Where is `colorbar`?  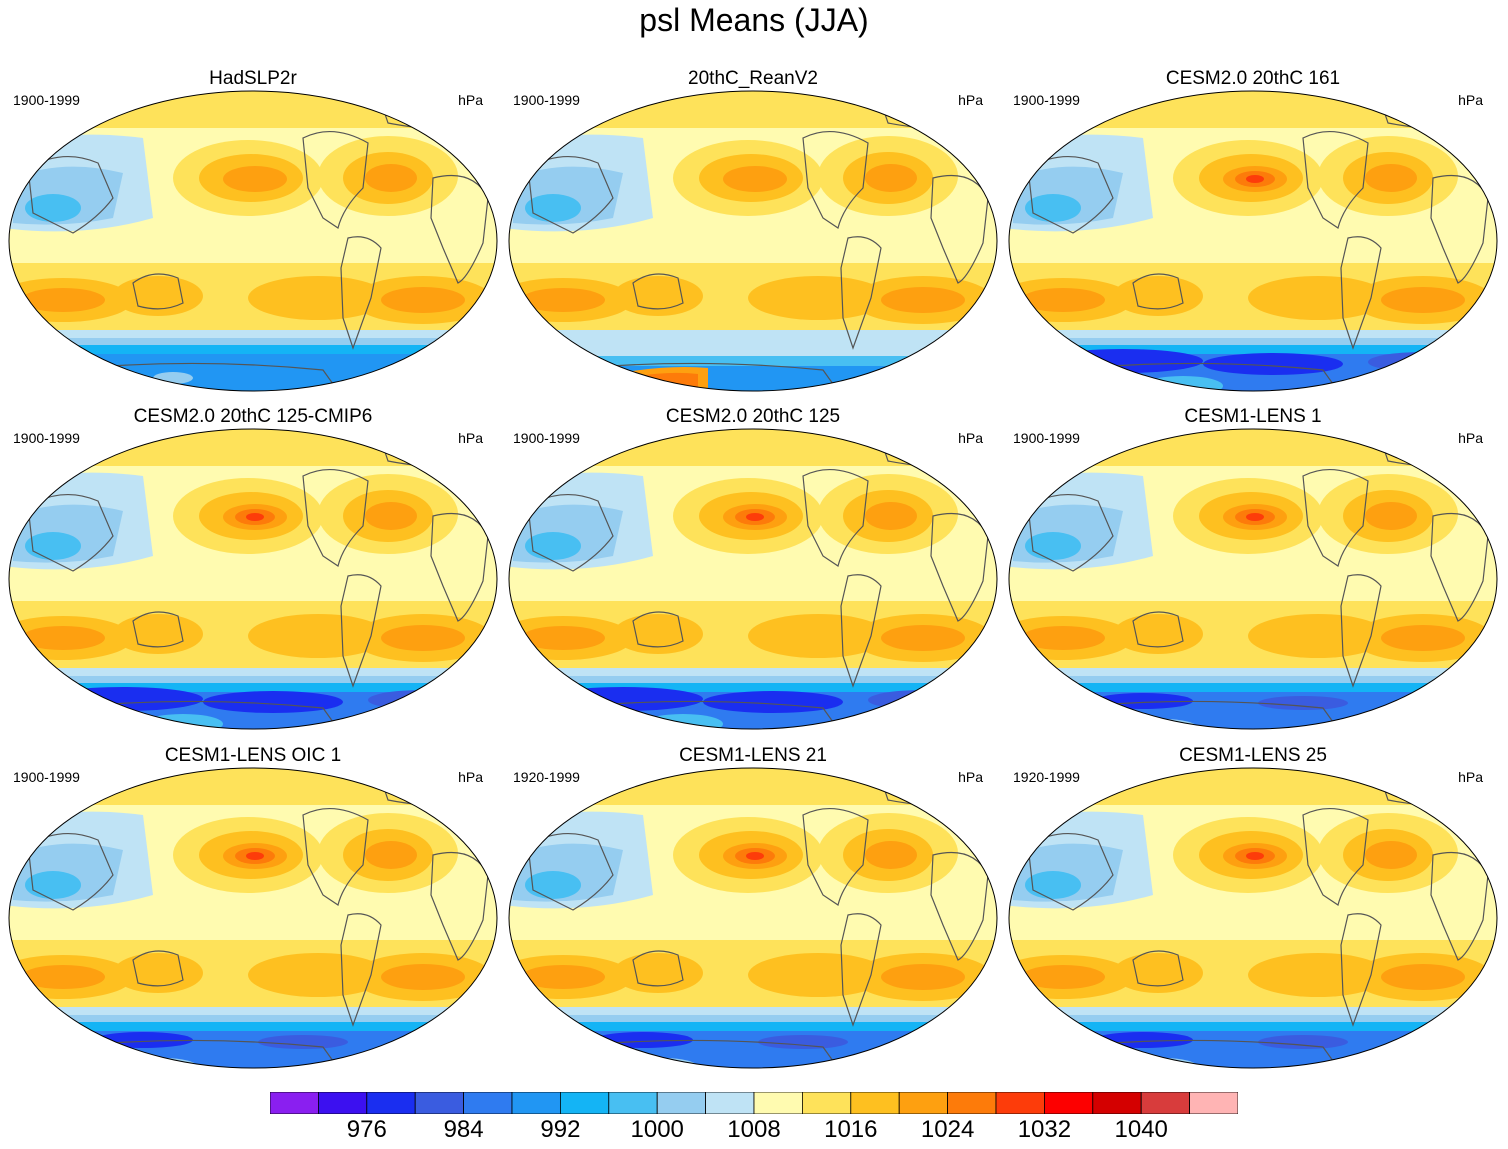
colorbar is located at coordinates (754, 1103).